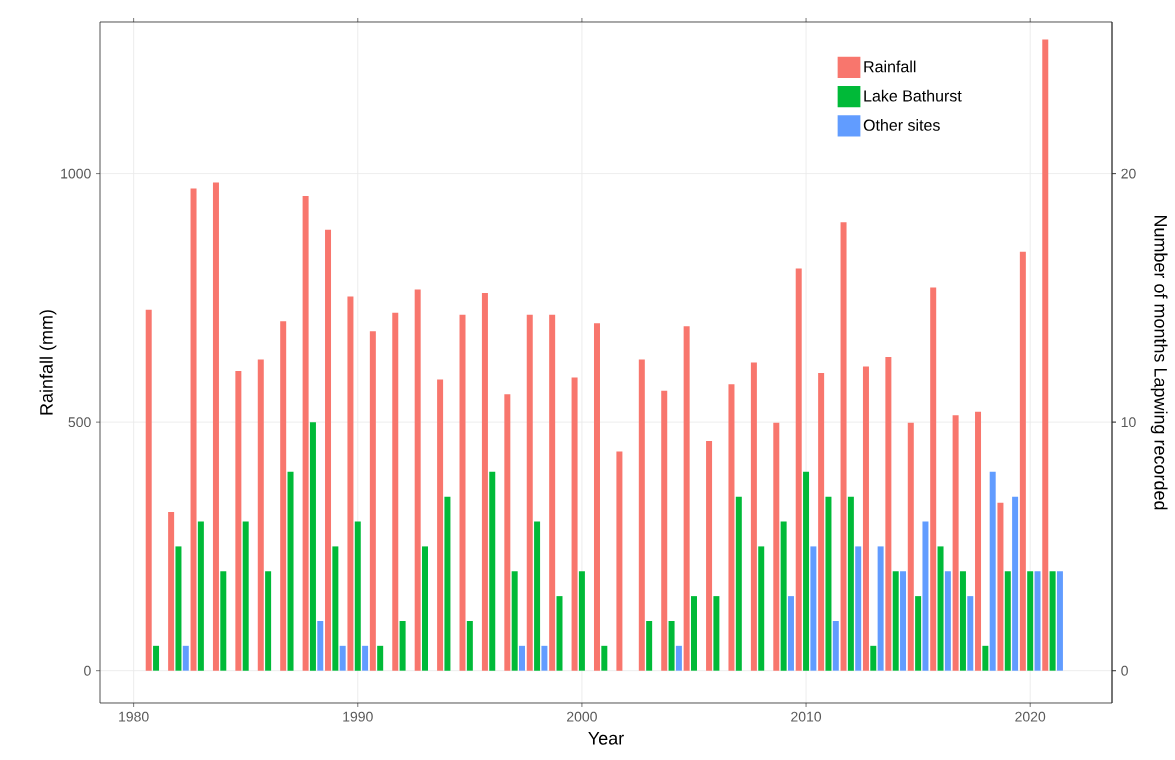 The width and height of the screenshot is (1175, 760). Describe the element at coordinates (87, 670) in the screenshot. I see `y-tick-label: 0` at that location.